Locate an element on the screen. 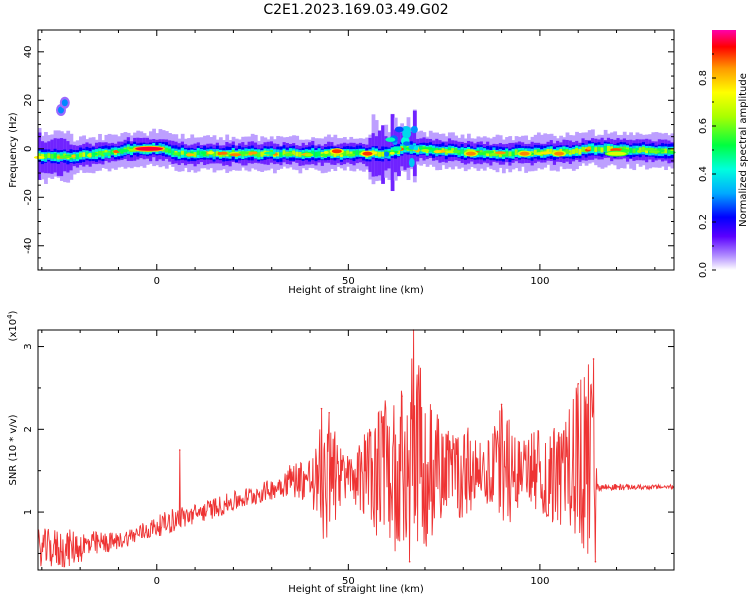 This screenshot has height=600, width=750. colorbar-gradient is located at coordinates (724, 150).